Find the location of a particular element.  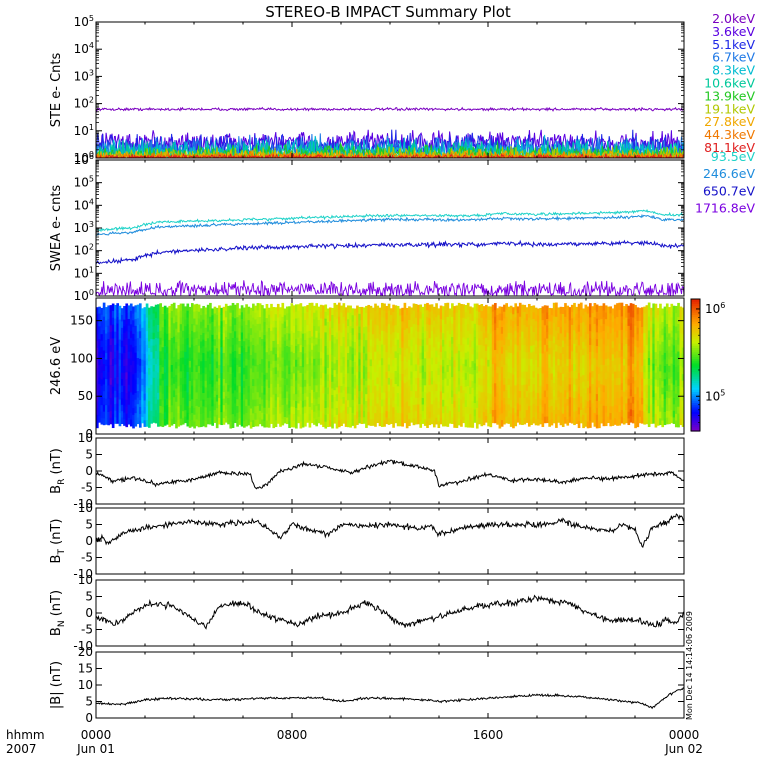

x-tick-time-1: 0800 is located at coordinates (292, 735).